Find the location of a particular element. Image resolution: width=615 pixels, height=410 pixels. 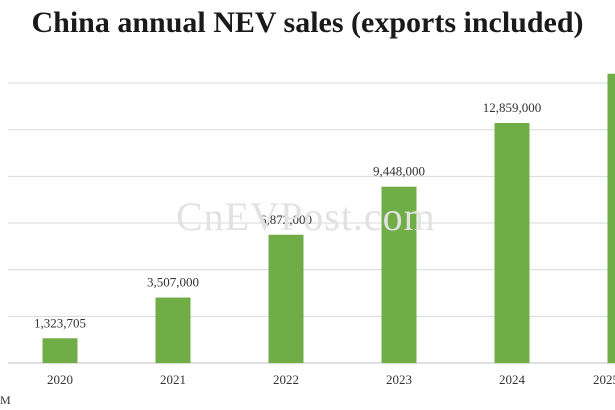

x-tick-label: 2021 is located at coordinates (173, 379).